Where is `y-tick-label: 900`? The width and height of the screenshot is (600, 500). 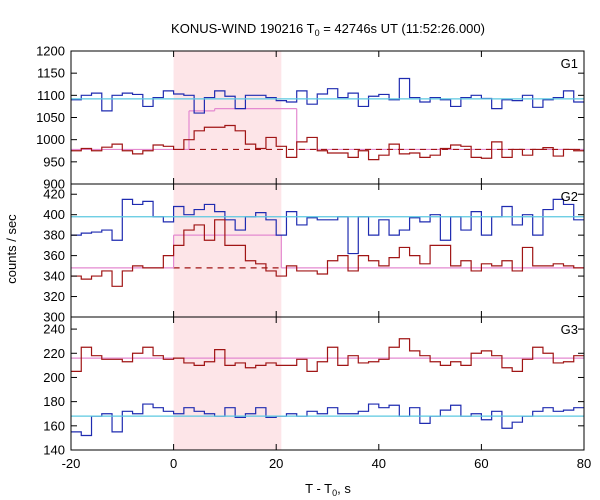 y-tick-label: 900 is located at coordinates (54, 184).